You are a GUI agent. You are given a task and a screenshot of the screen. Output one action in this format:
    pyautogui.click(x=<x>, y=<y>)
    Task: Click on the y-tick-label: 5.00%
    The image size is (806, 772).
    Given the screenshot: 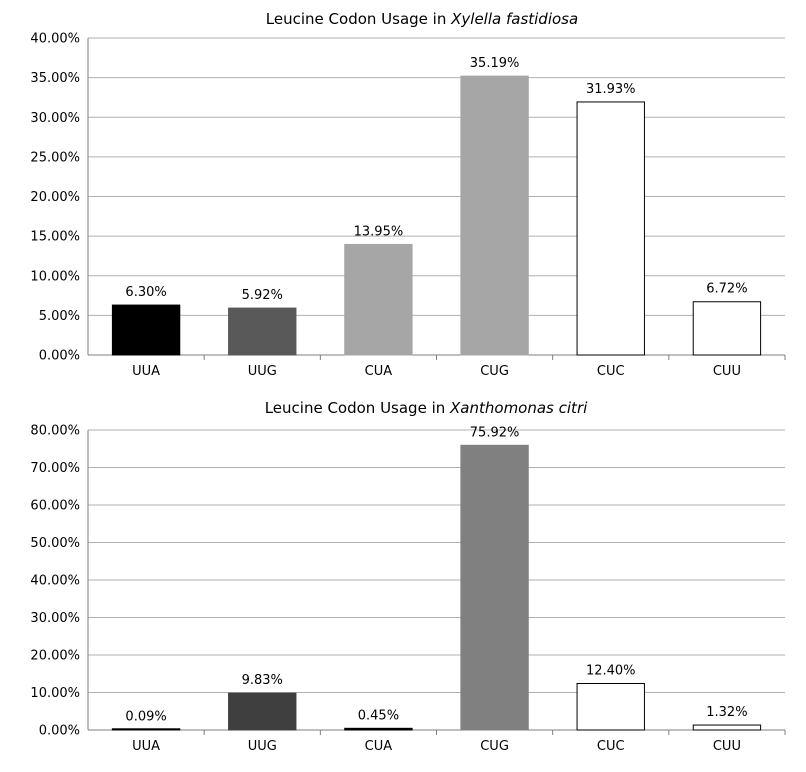 What is the action you would take?
    pyautogui.click(x=59, y=316)
    